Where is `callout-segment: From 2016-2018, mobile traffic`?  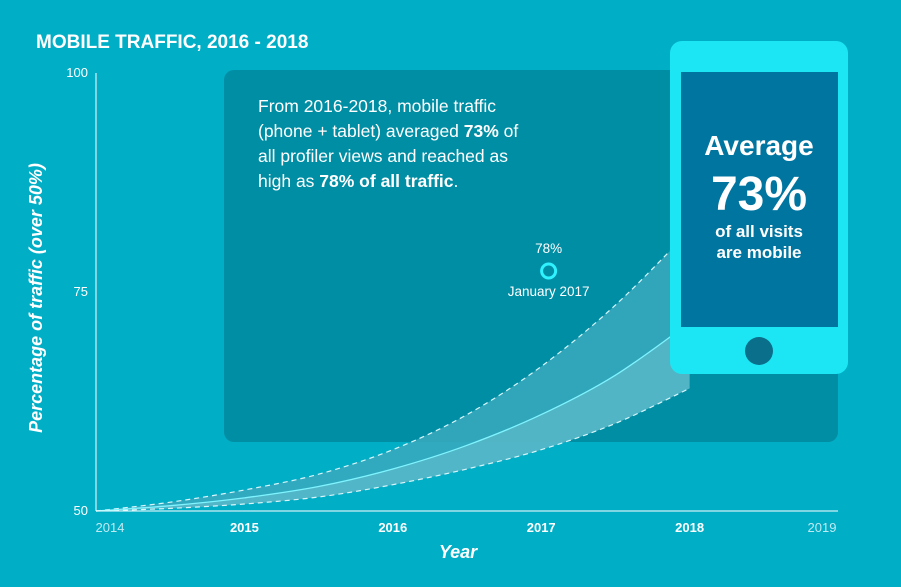 callout-segment: From 2016-2018, mobile traffic is located at coordinates (377, 106).